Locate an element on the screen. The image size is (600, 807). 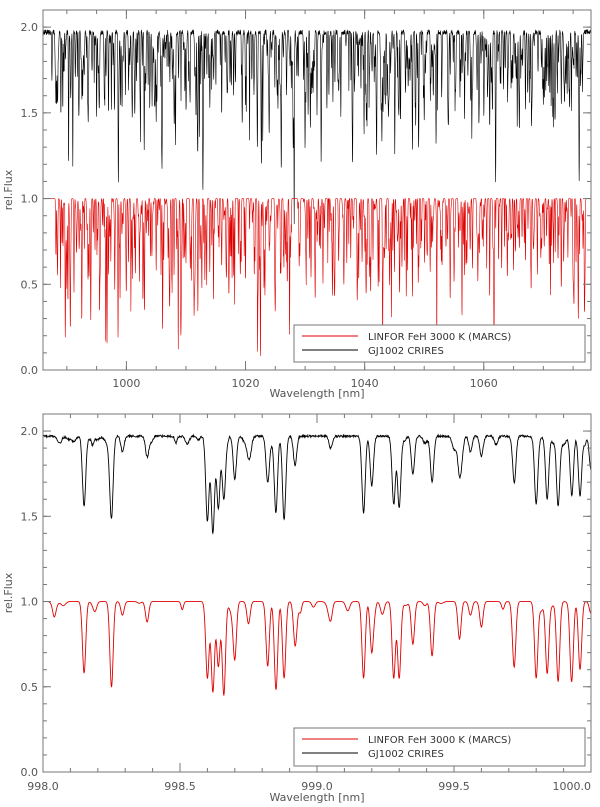
x-tick-label: 999.0 is located at coordinates (317, 786).